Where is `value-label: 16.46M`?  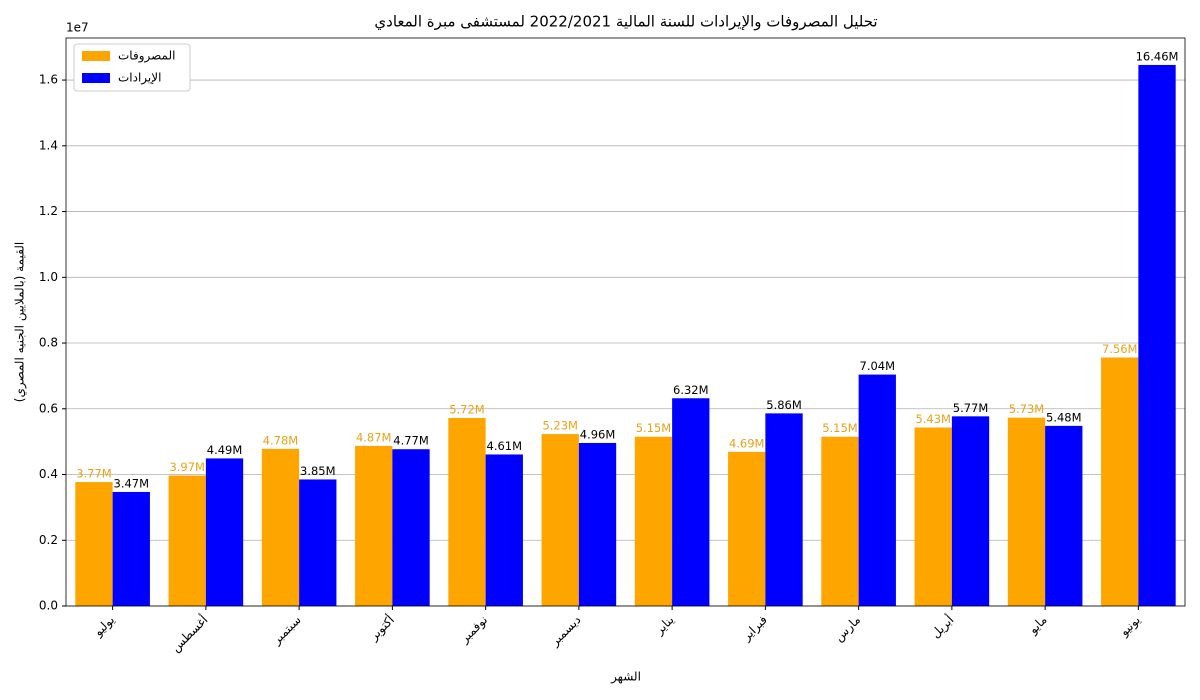 value-label: 16.46M is located at coordinates (1157, 56).